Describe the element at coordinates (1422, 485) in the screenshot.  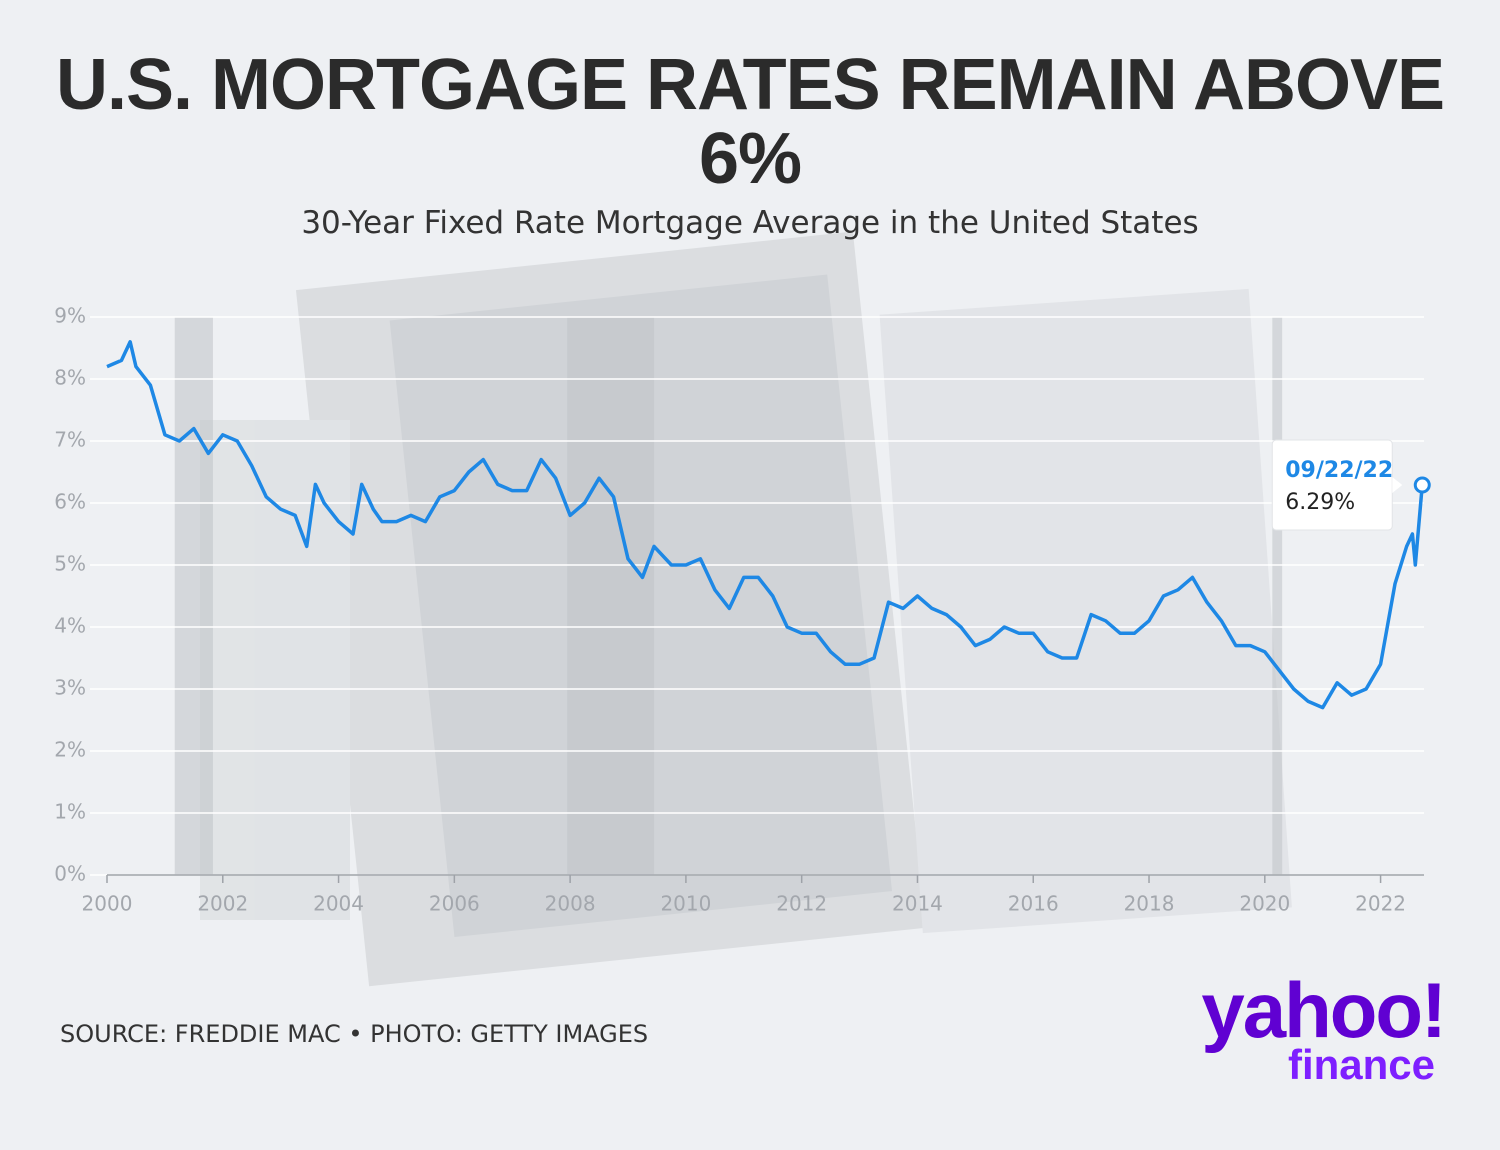
I see `annotation-marker` at that location.